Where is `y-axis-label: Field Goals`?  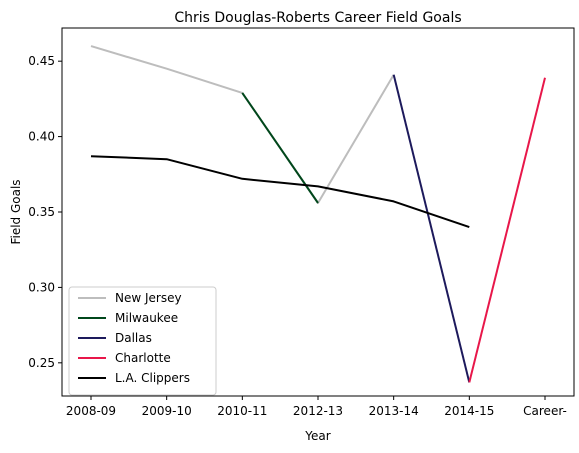 y-axis-label: Field Goals is located at coordinates (16, 211).